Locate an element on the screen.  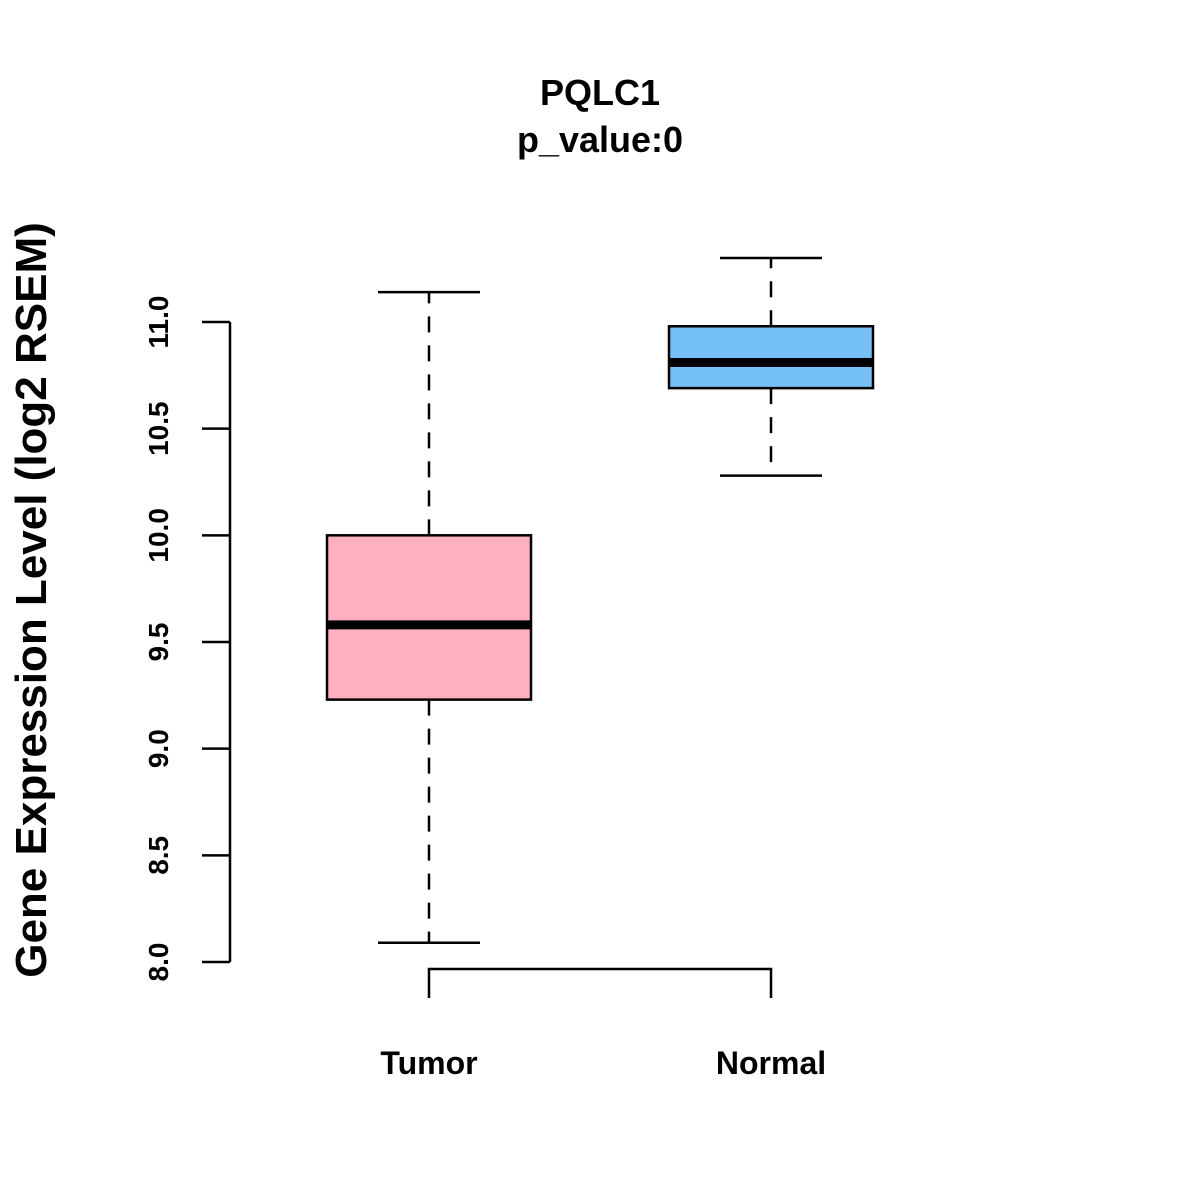
box-normal is located at coordinates (771, 366).